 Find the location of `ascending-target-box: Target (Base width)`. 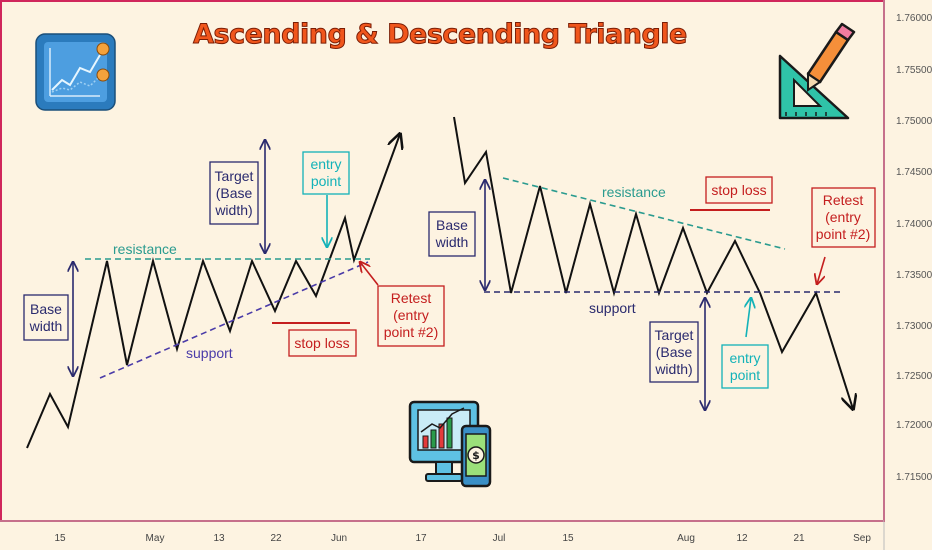

ascending-target-box: Target (Base width) is located at coordinates (234, 193).